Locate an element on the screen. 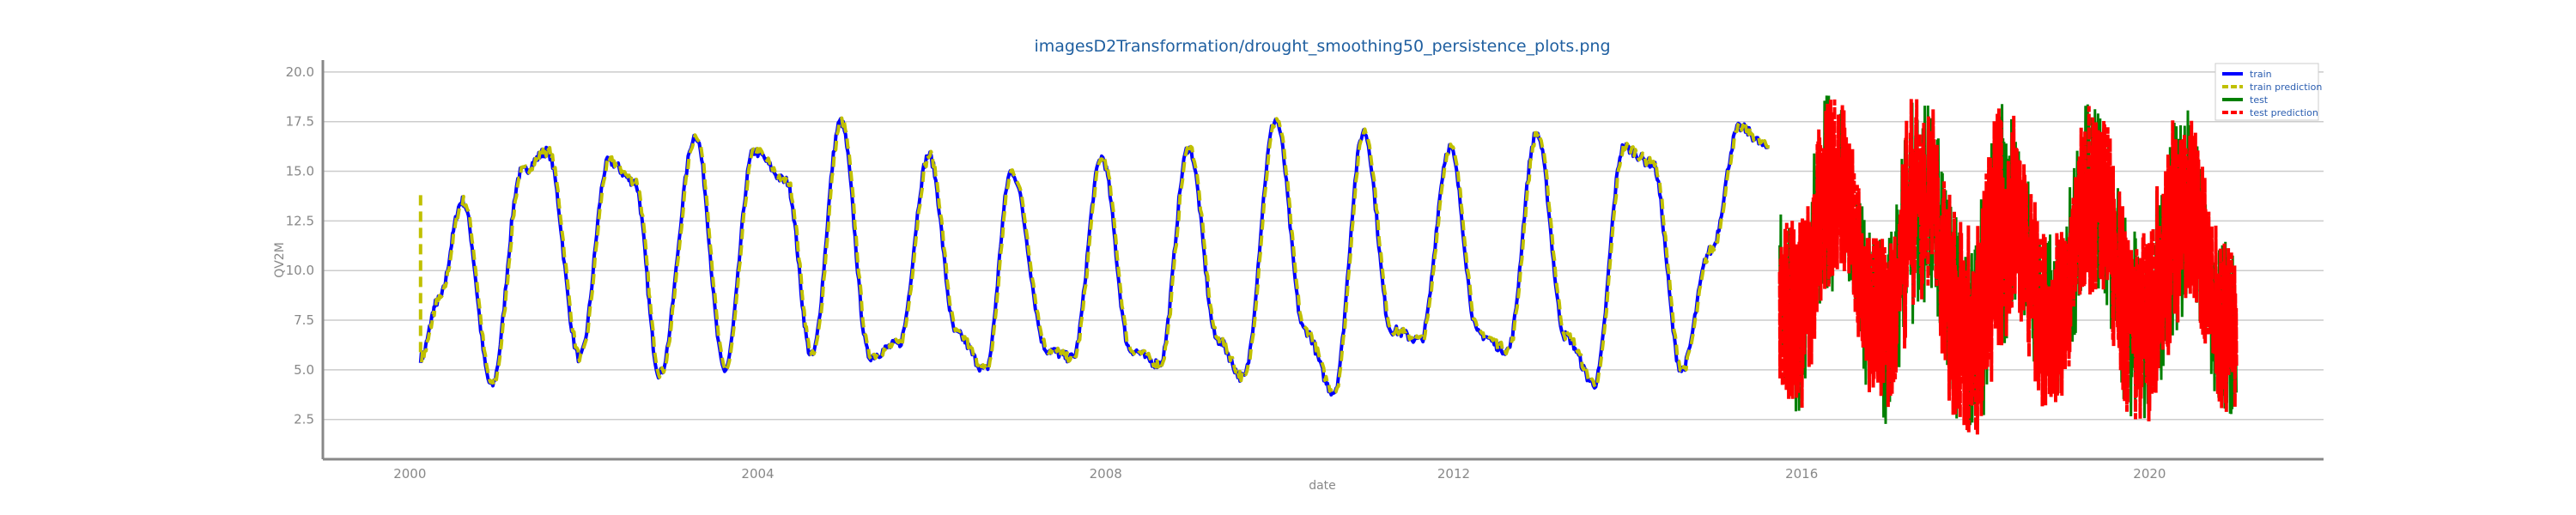 The image size is (2576, 515). legend-entry: test is located at coordinates (2259, 100).